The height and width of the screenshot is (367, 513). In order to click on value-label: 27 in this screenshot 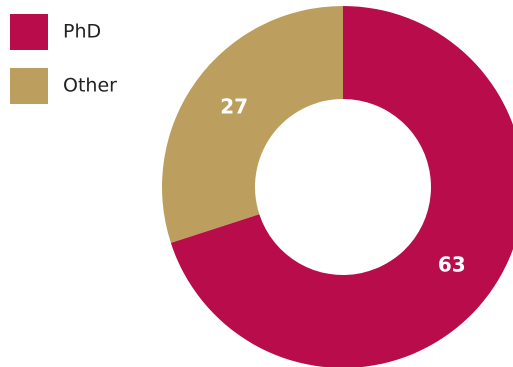, I will do `click(234, 106)`.